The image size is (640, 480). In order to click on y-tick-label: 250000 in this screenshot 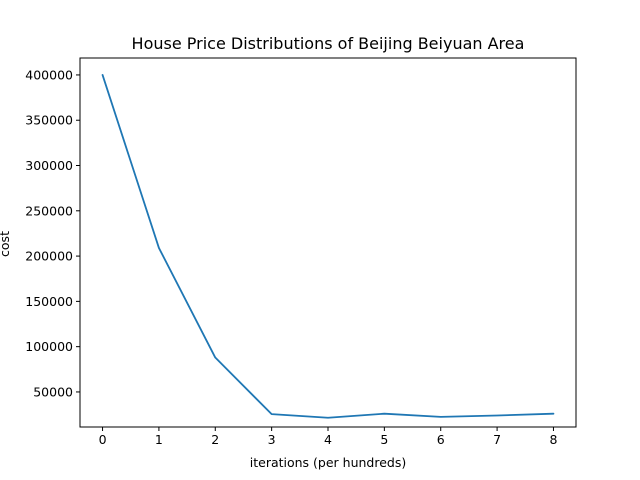, I will do `click(49, 210)`.